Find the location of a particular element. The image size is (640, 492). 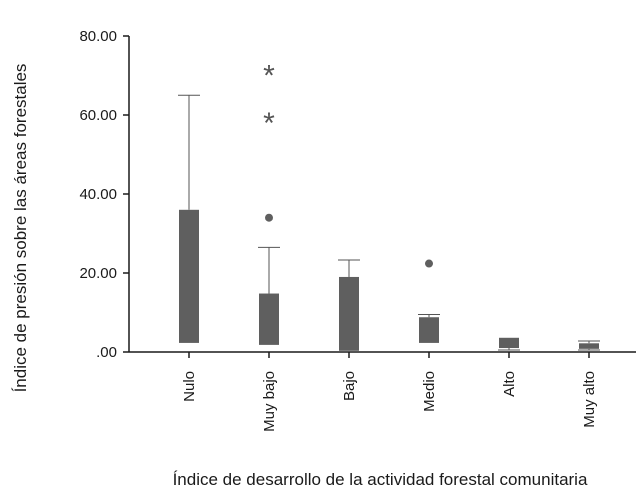

box-bajo is located at coordinates (349, 305).